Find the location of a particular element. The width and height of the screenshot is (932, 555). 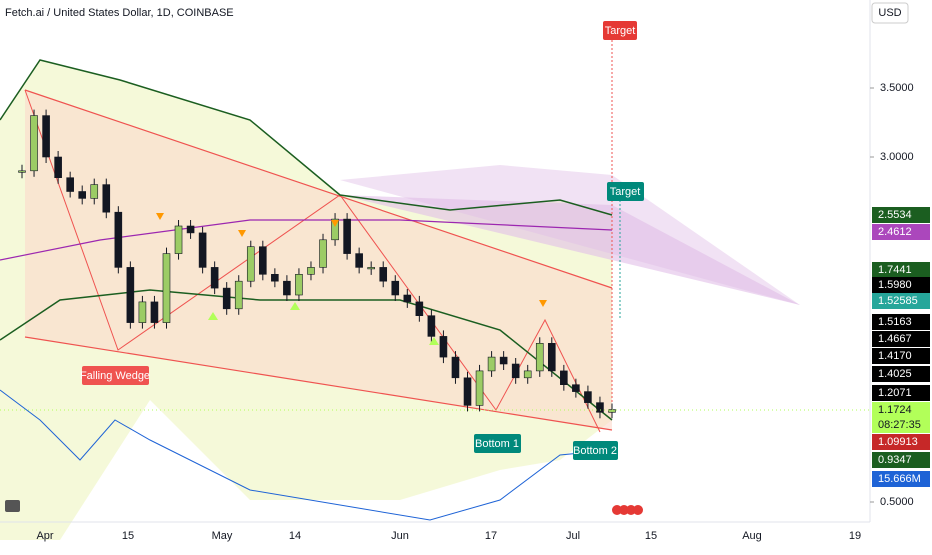

price-badge-label: 08:27:35 is located at coordinates (899, 425).